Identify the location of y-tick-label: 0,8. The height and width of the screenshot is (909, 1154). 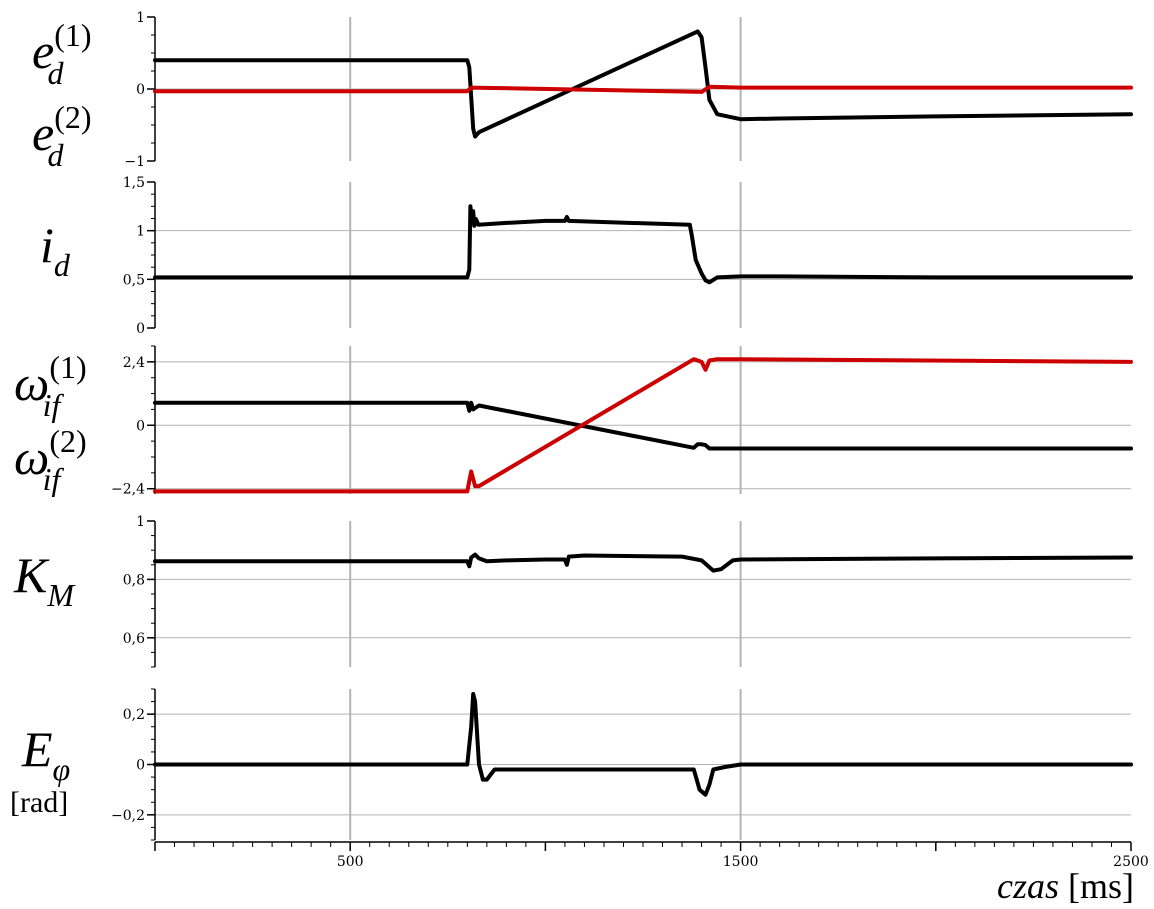
(134, 580).